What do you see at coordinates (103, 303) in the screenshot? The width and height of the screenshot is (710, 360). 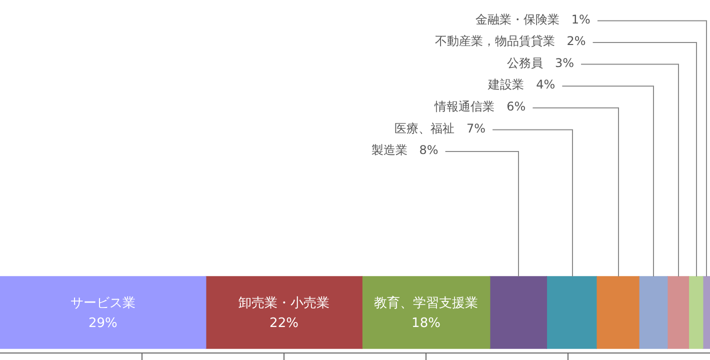 I see `series-label: サービス業` at bounding box center [103, 303].